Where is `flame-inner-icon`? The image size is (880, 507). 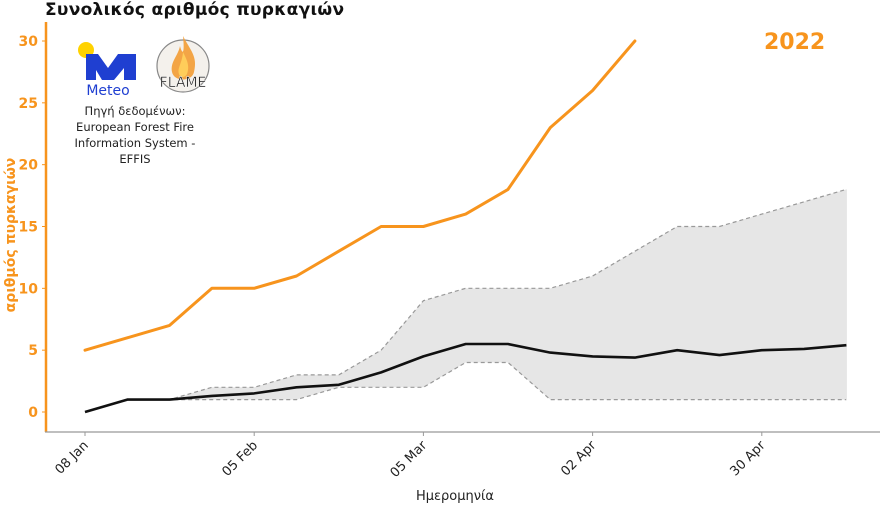
flame-inner-icon is located at coordinates (183, 64).